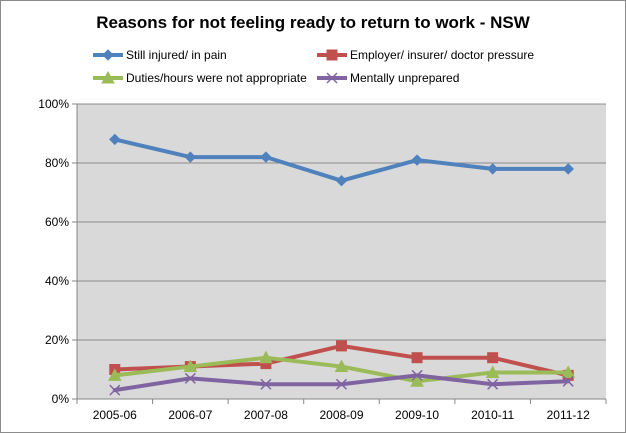 The image size is (626, 433). What do you see at coordinates (115, 415) in the screenshot?
I see `x-tick-label: 2005-06` at bounding box center [115, 415].